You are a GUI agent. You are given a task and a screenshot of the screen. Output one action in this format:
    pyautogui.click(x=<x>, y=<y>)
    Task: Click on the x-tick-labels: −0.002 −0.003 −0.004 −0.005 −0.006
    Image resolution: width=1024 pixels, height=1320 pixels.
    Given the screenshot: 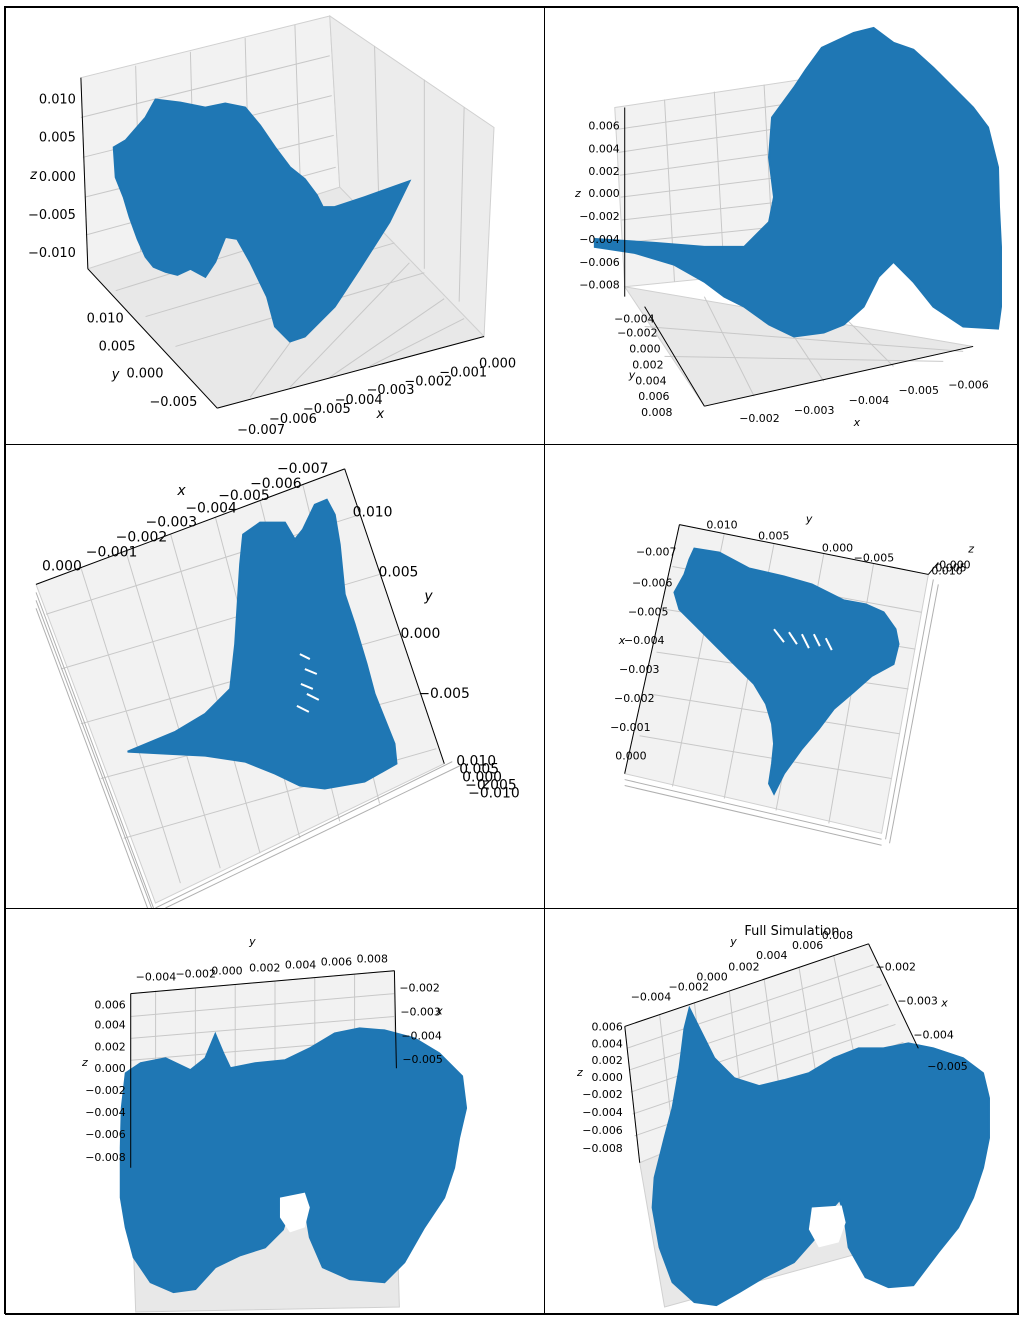 What is the action you would take?
    pyautogui.click(x=864, y=401)
    